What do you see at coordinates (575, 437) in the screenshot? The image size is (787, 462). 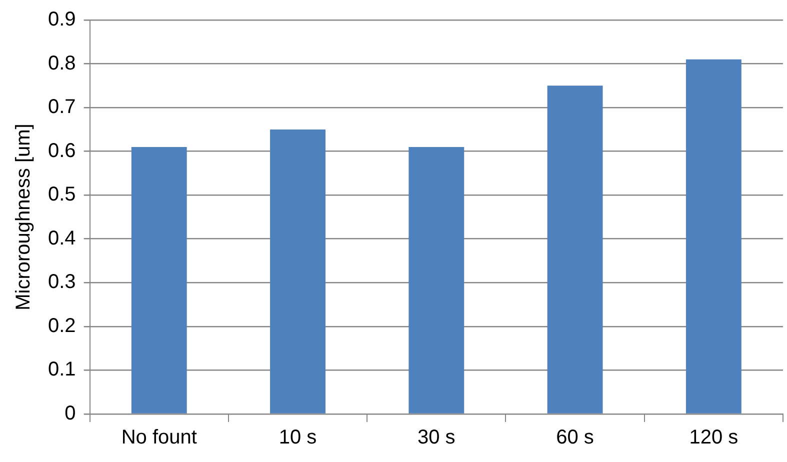 I see `x-tick-label: 60 s` at bounding box center [575, 437].